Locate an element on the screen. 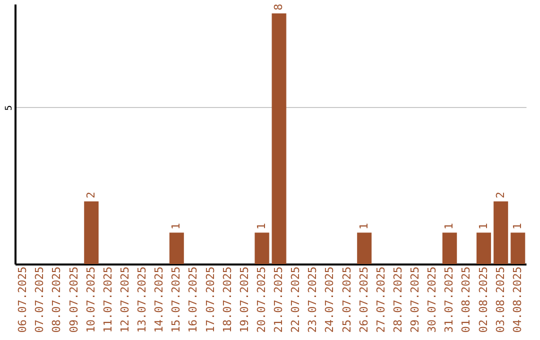  x-tick-label: 30.07.2025 is located at coordinates (432, 299).